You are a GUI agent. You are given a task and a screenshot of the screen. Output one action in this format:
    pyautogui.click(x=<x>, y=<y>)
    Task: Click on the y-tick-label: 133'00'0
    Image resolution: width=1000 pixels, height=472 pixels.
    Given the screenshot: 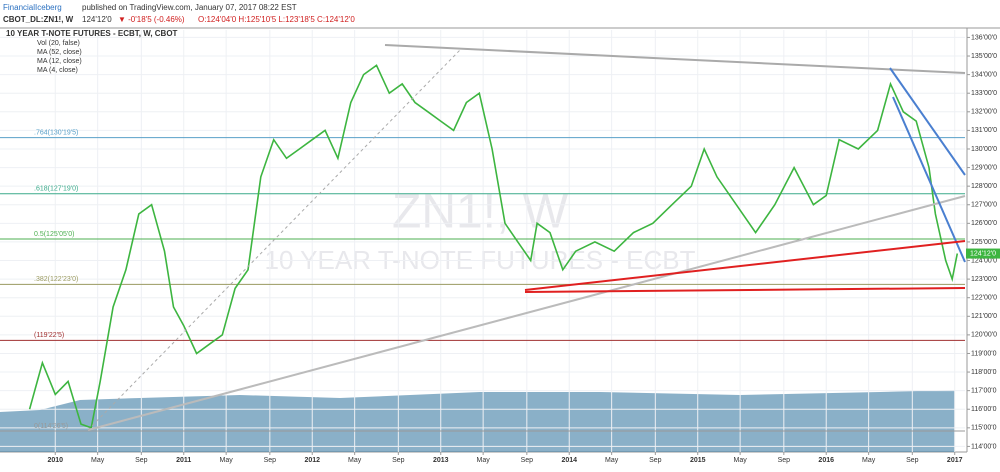 What is the action you would take?
    pyautogui.click(x=984, y=93)
    